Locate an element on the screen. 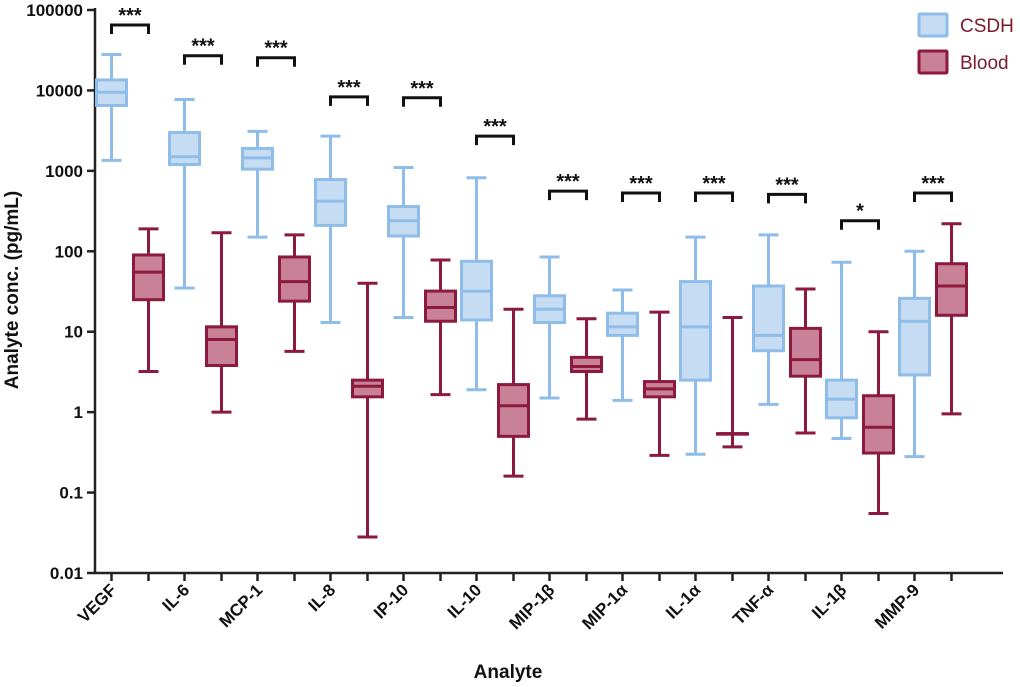  y-tick-label: 10 is located at coordinates (73, 332).